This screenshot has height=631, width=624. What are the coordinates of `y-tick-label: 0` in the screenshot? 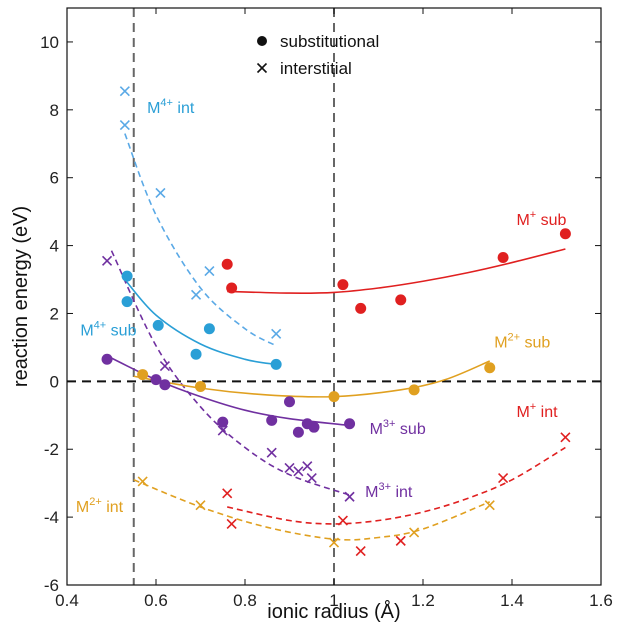 It's located at (54, 381).